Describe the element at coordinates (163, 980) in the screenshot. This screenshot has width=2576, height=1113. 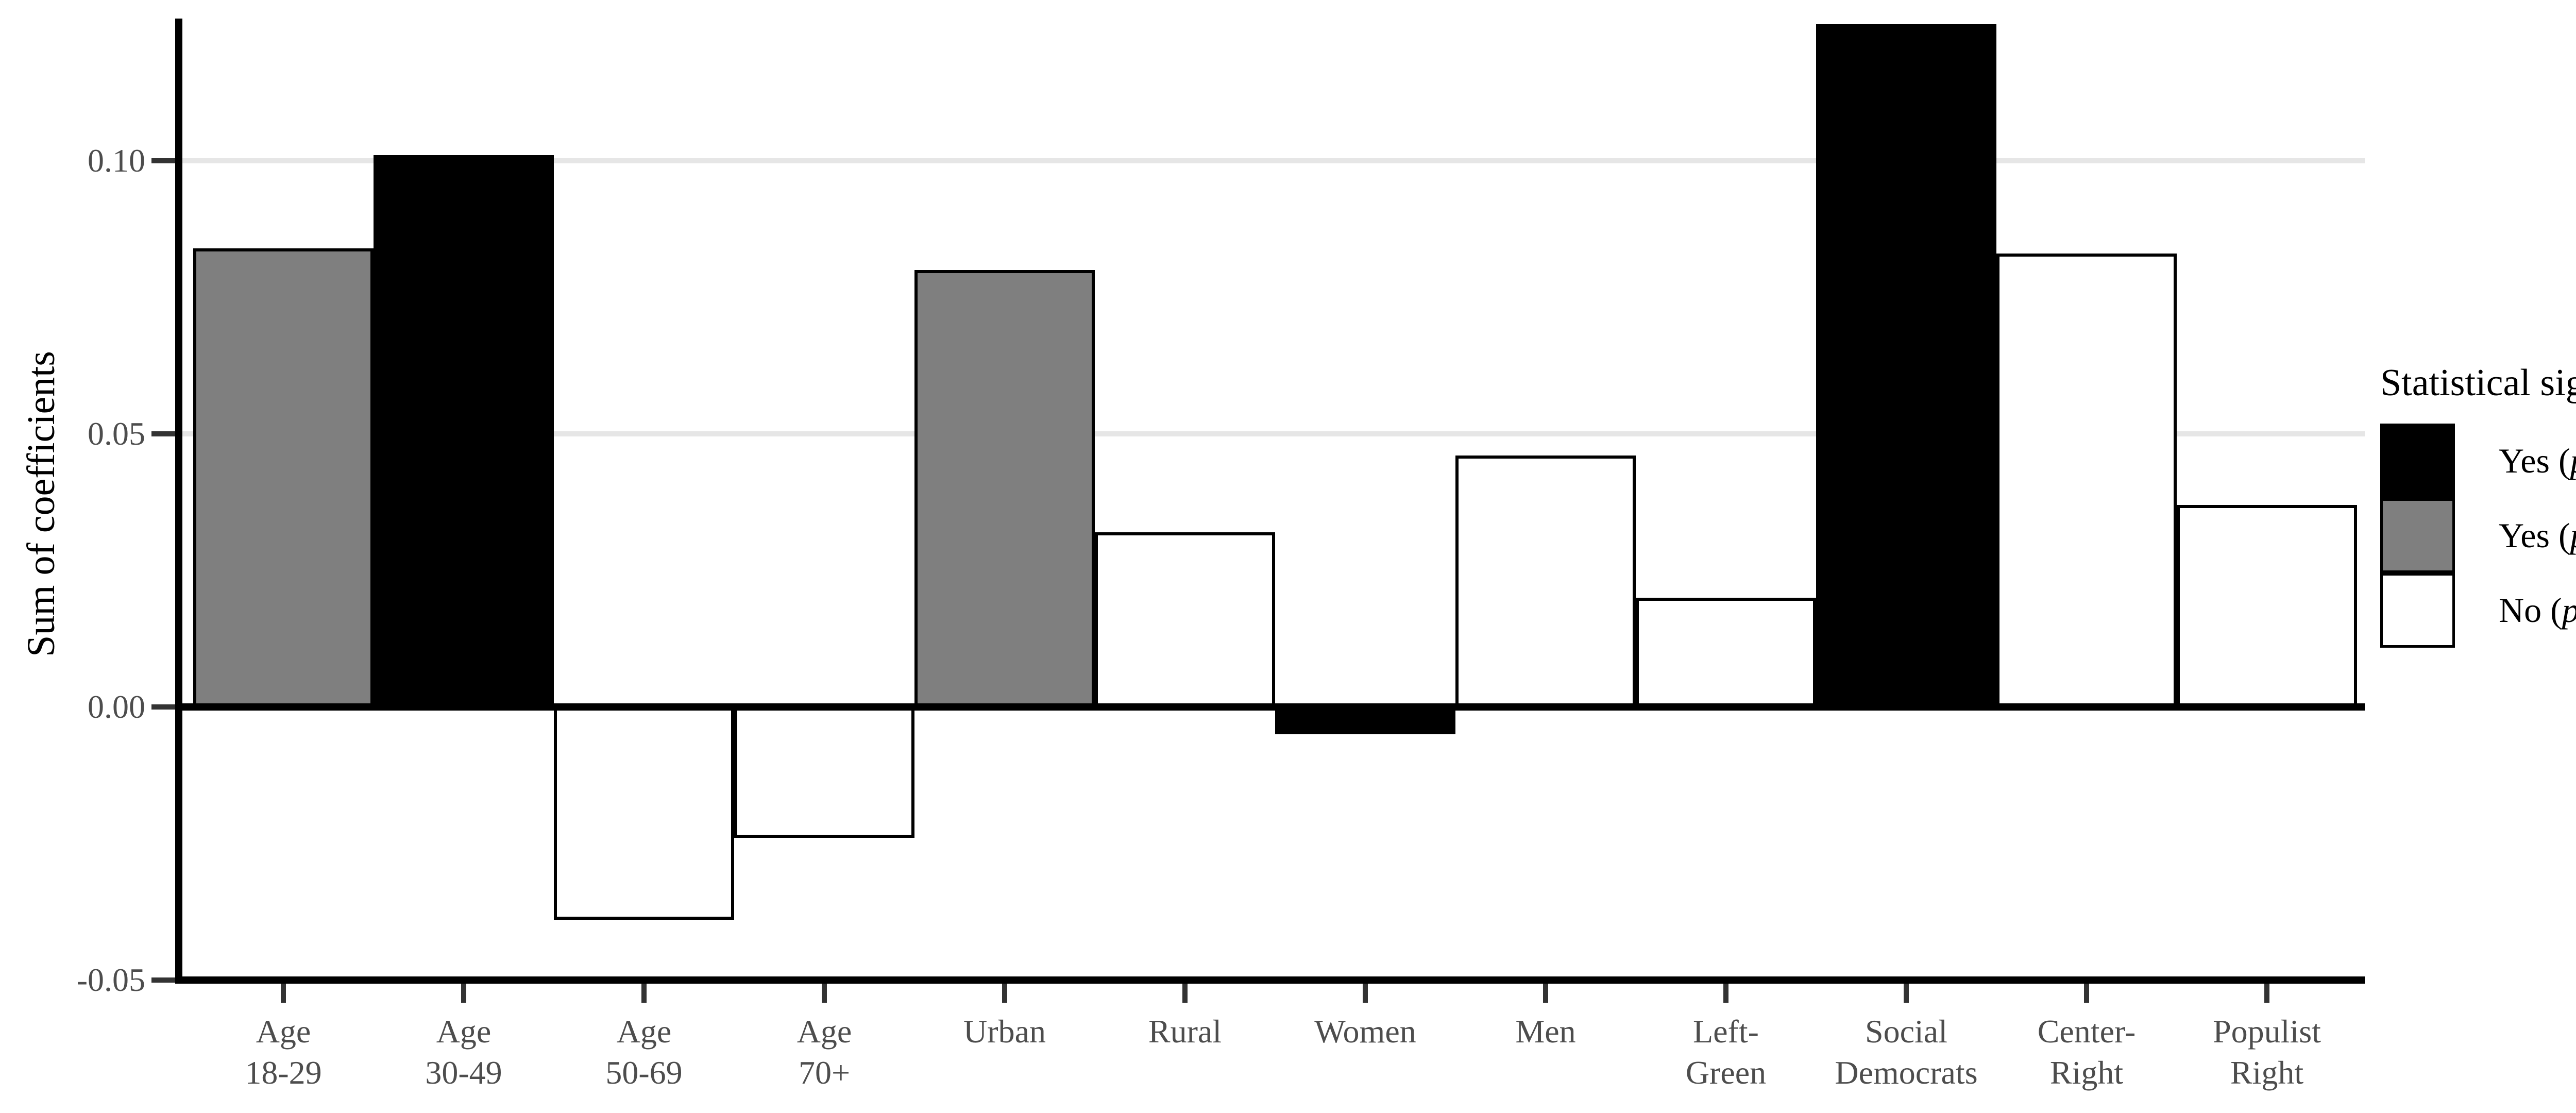
I see `y-tick--0.05` at that location.